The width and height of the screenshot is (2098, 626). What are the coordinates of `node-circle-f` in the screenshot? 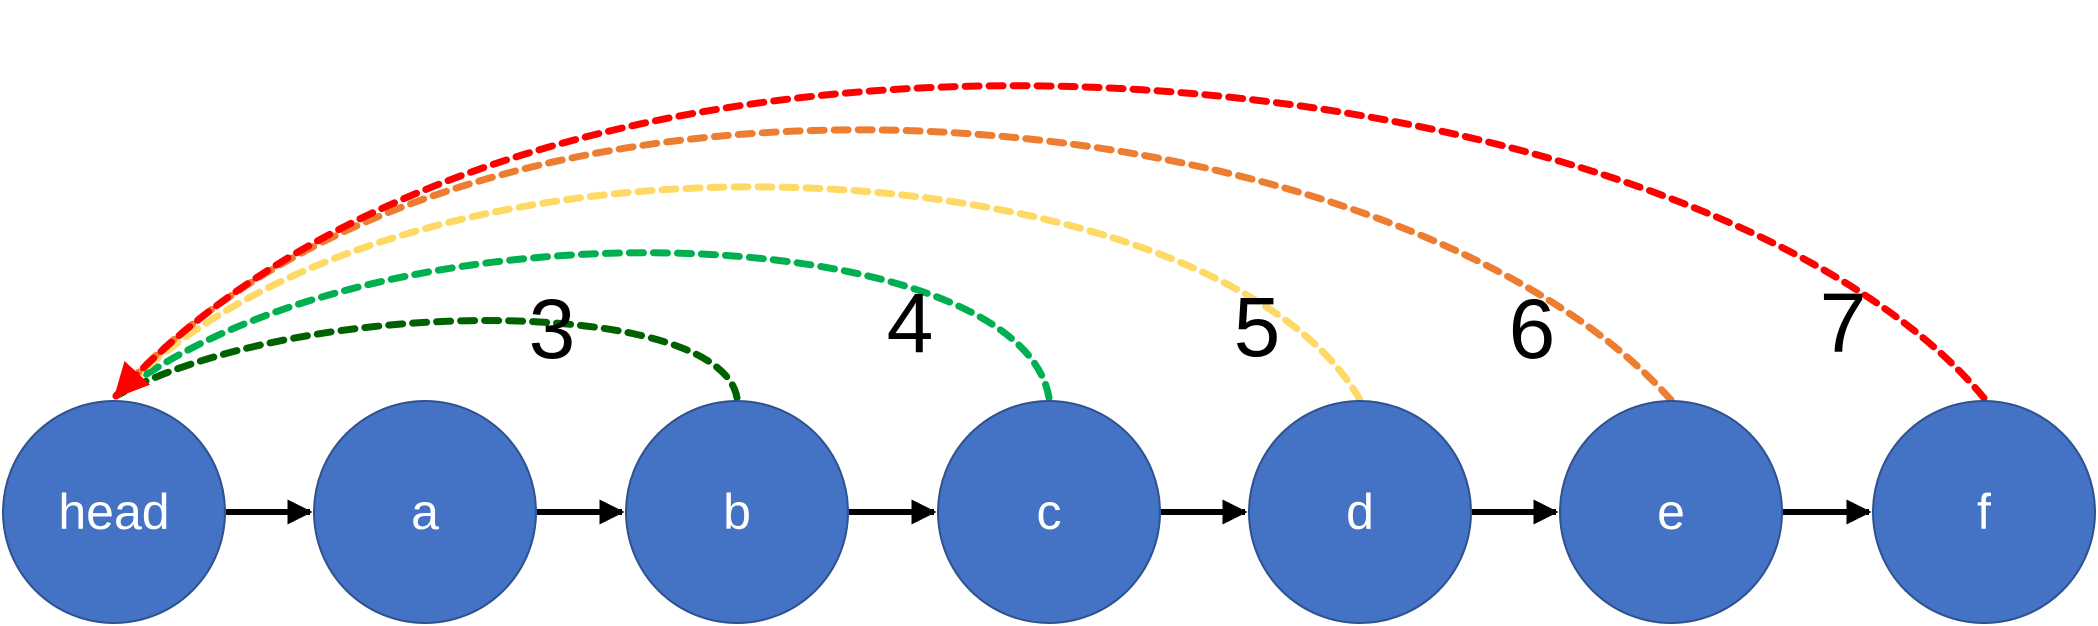 It's located at (1984, 512).